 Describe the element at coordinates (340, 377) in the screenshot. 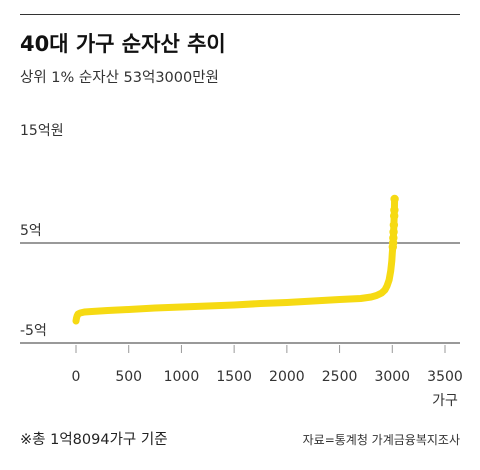

I see `x-tick-label: 2500` at that location.